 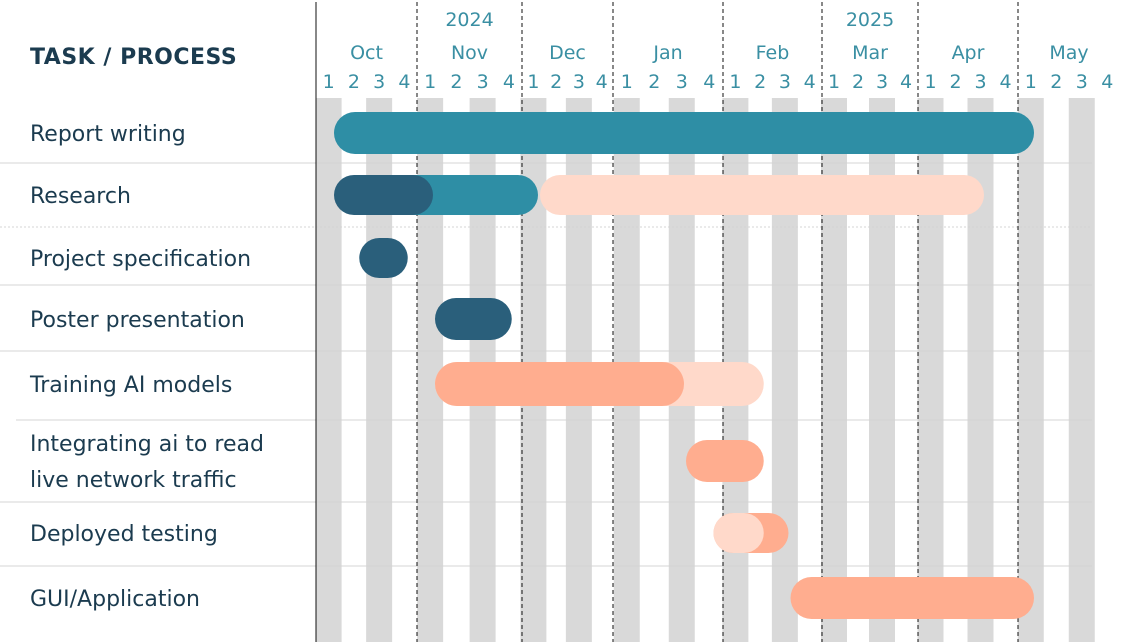 What do you see at coordinates (469, 53) in the screenshot?
I see `month-label: Nov` at bounding box center [469, 53].